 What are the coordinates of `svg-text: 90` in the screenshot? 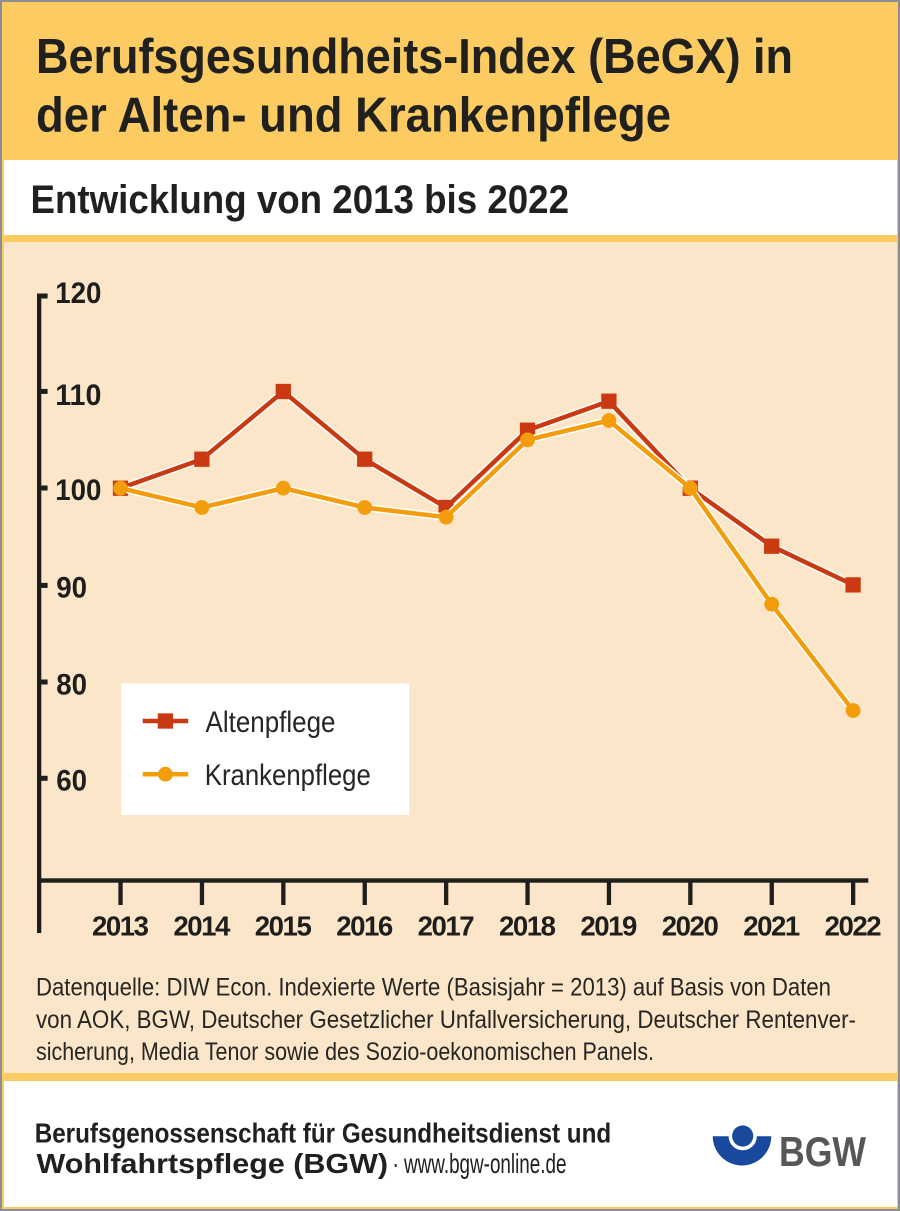 It's located at (71, 588).